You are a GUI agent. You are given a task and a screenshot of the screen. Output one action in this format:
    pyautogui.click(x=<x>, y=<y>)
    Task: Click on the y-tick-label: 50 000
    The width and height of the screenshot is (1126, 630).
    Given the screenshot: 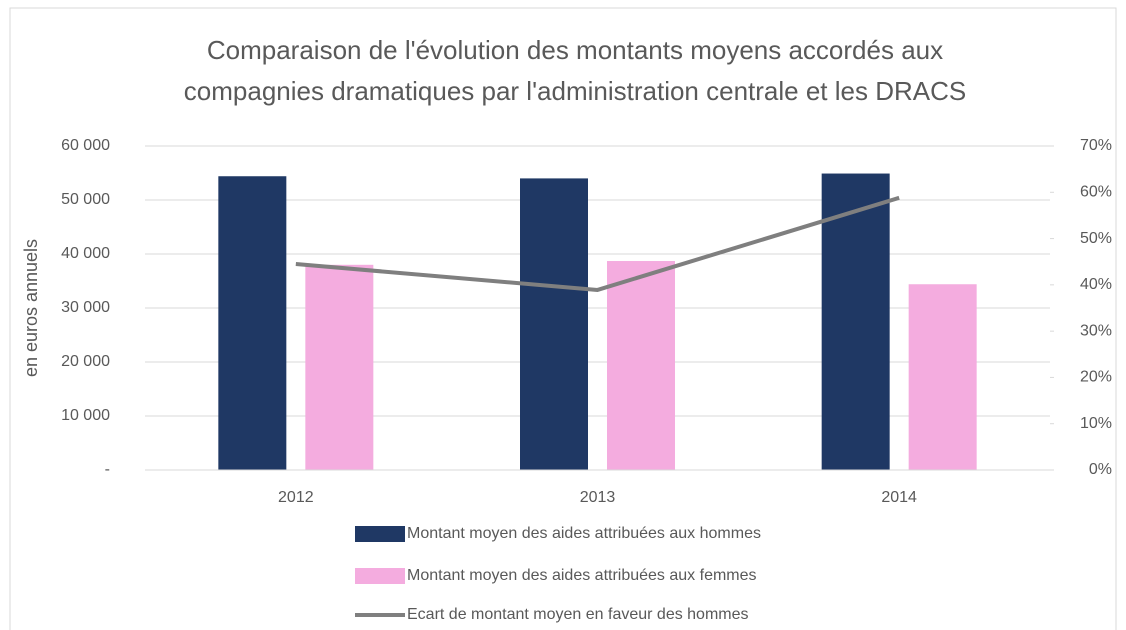 What is the action you would take?
    pyautogui.click(x=85, y=199)
    